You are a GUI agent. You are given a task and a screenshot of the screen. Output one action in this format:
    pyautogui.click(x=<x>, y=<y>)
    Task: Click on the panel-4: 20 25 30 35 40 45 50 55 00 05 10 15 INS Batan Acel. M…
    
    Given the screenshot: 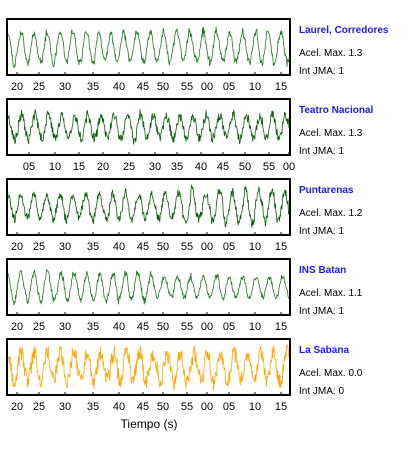 What is the action you would take?
    pyautogui.click(x=184, y=295)
    